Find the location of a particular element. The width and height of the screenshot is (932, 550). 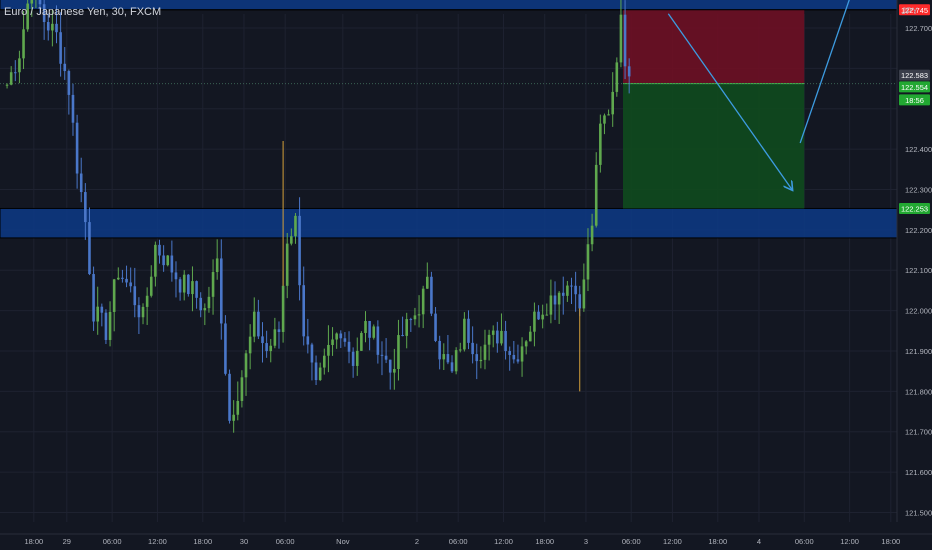

time-tick-label: 4 is located at coordinates (759, 541).